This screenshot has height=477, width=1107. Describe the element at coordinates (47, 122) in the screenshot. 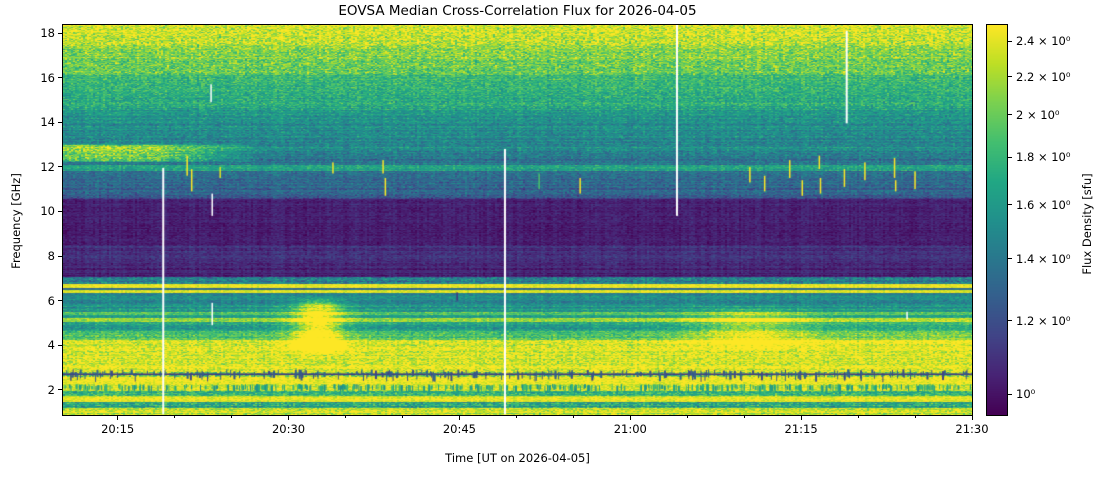

I see `y-tick-label: 14` at that location.